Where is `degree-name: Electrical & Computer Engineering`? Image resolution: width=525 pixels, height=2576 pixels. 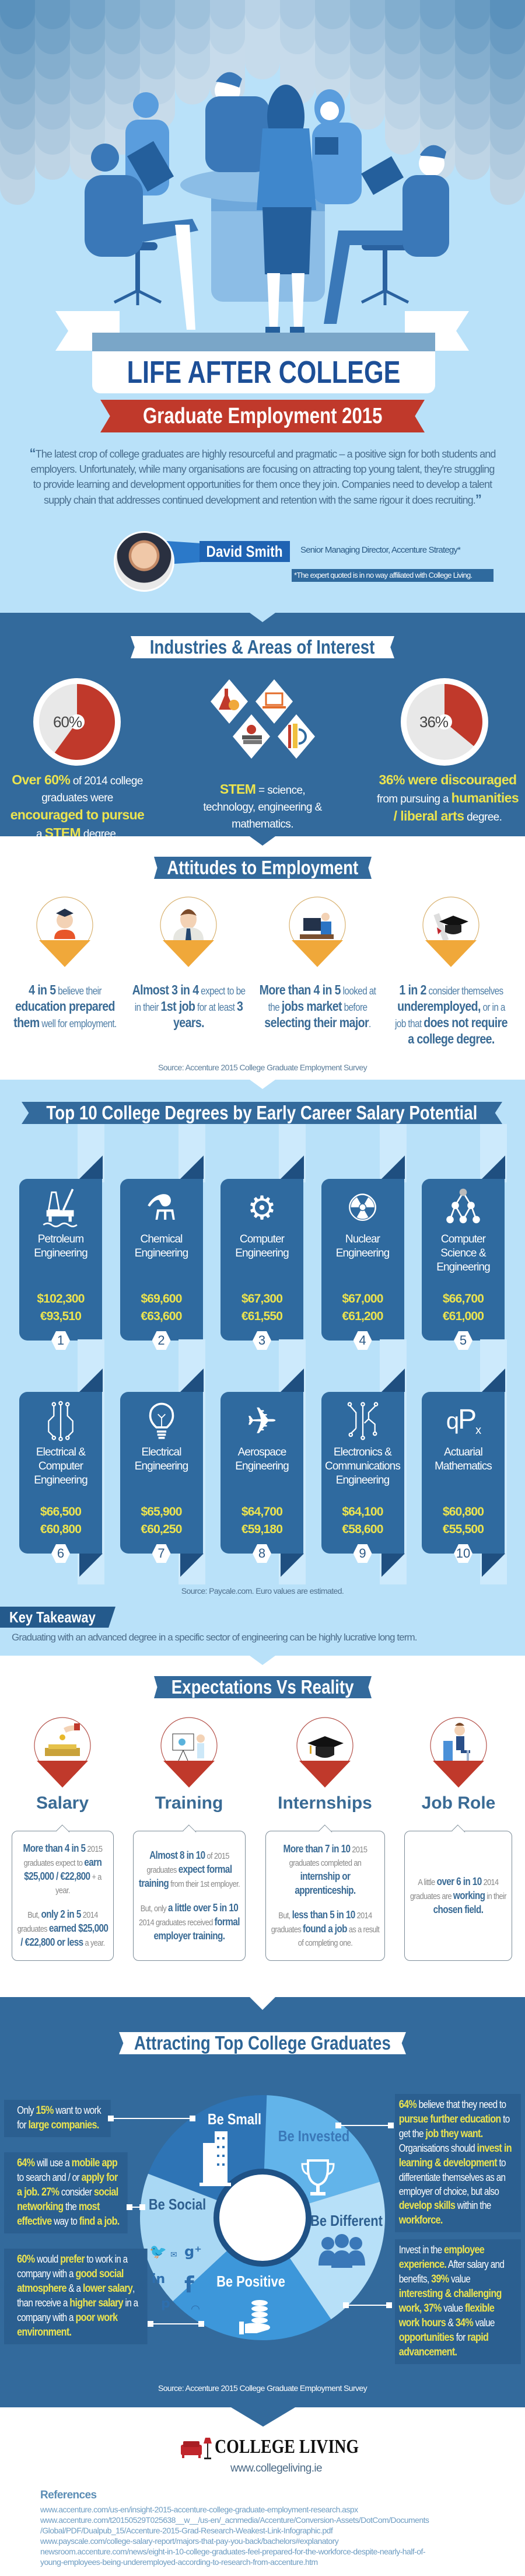
degree-name: Electrical & Computer Engineering is located at coordinates (61, 1466).